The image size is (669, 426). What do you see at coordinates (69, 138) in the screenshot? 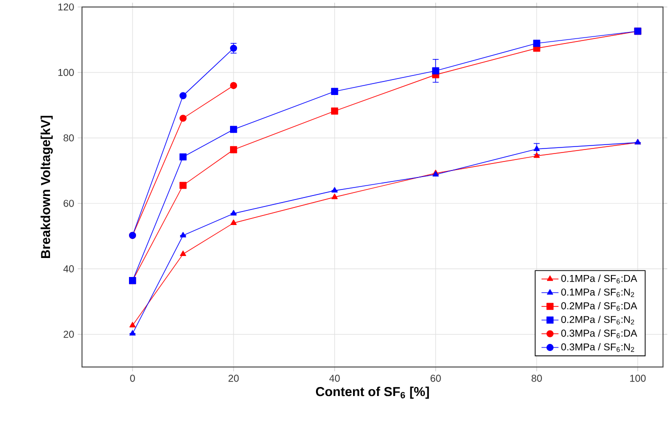
I see `y-tick-label: 80` at bounding box center [69, 138].